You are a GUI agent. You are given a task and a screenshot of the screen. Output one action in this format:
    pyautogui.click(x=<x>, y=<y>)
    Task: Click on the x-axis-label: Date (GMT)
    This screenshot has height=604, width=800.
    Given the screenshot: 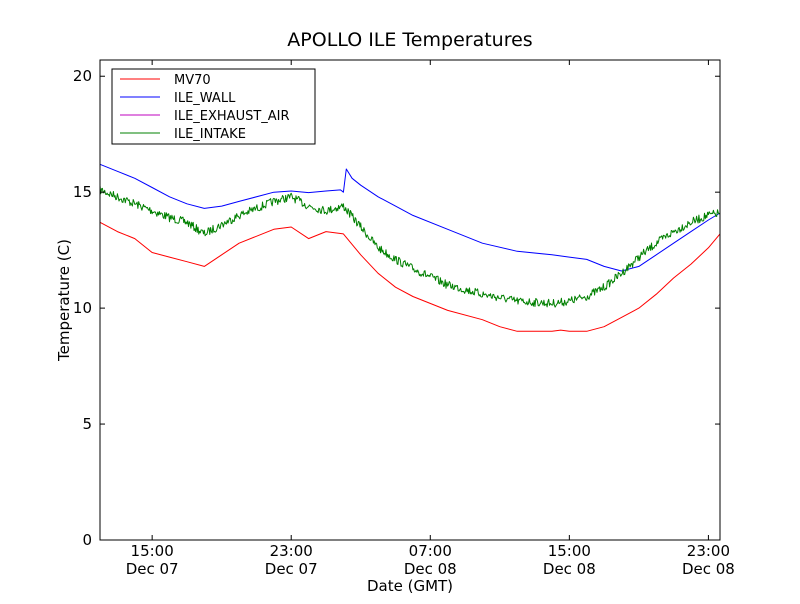 What is the action you would take?
    pyautogui.click(x=410, y=586)
    